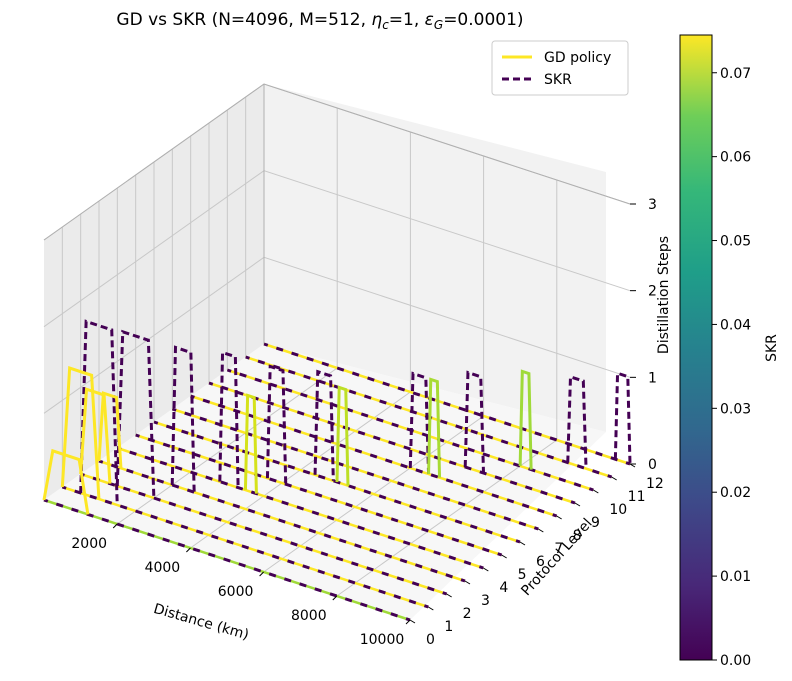 The image size is (792, 681). What do you see at coordinates (652, 378) in the screenshot?
I see `z-tick-label: 1` at bounding box center [652, 378].